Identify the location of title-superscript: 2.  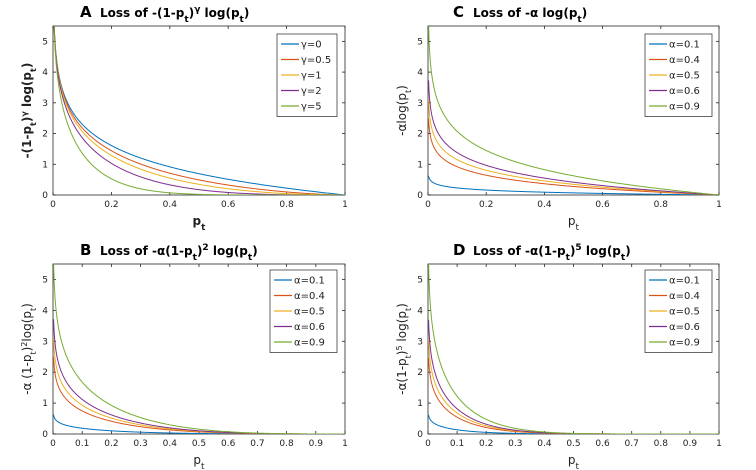
(205, 248).